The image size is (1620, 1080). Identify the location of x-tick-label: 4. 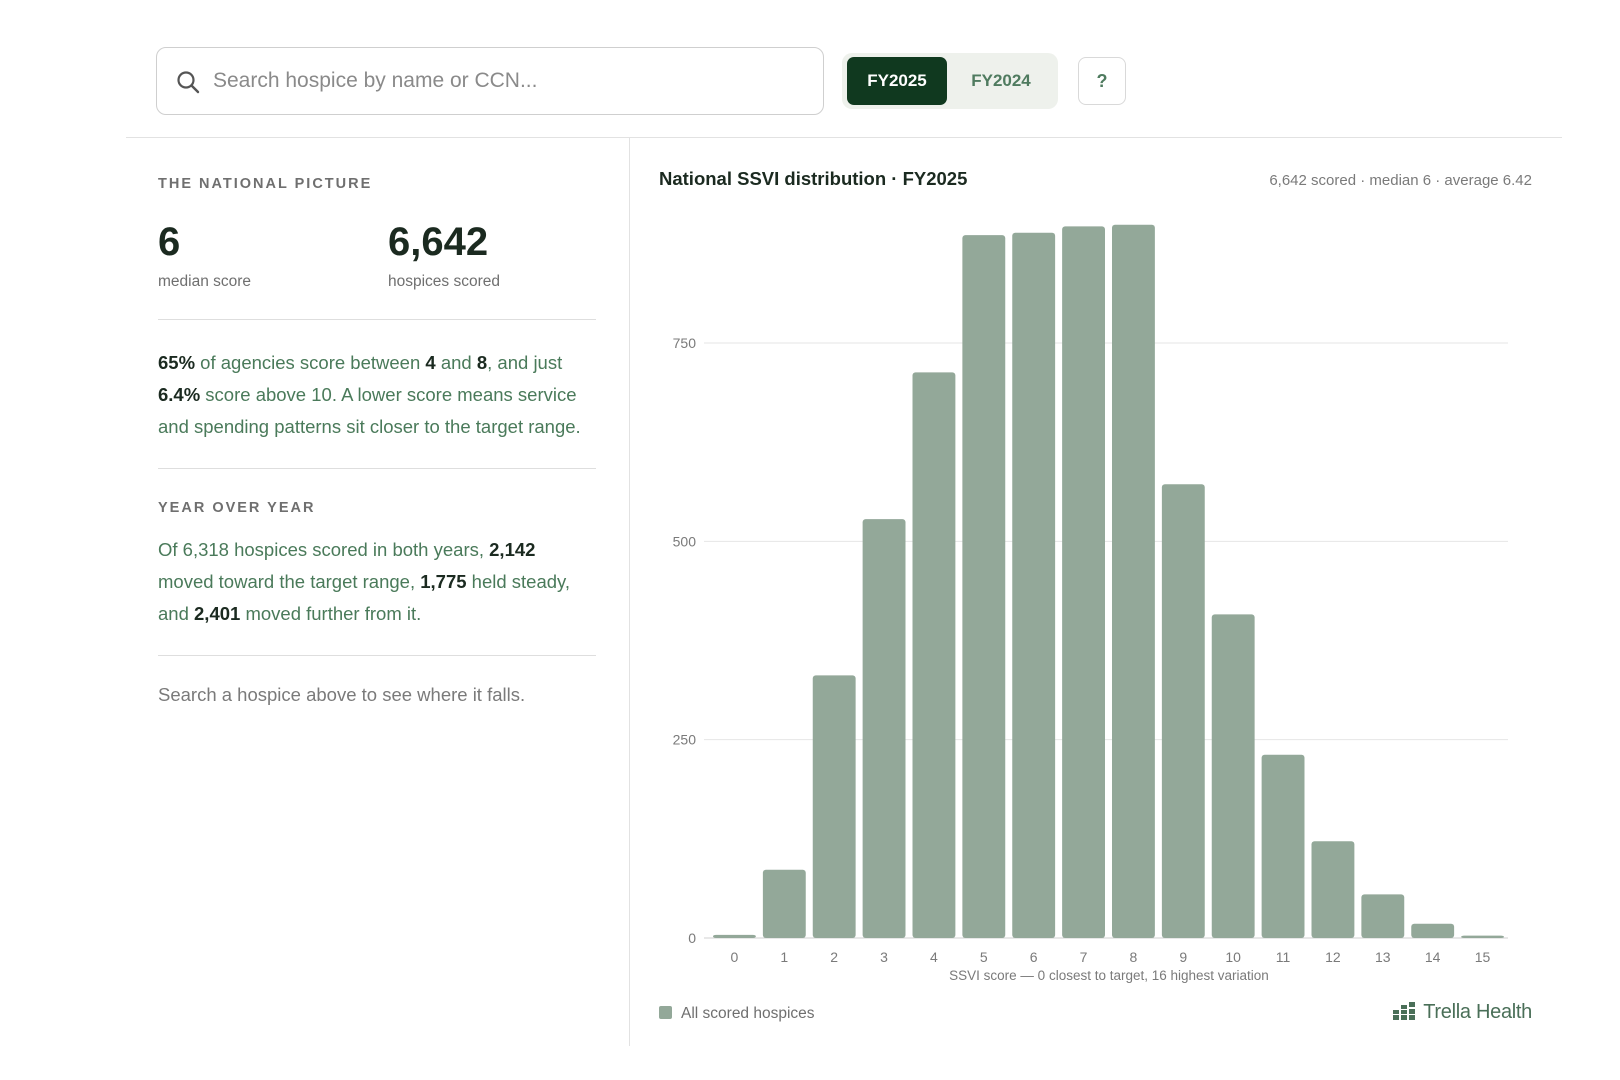
(934, 957).